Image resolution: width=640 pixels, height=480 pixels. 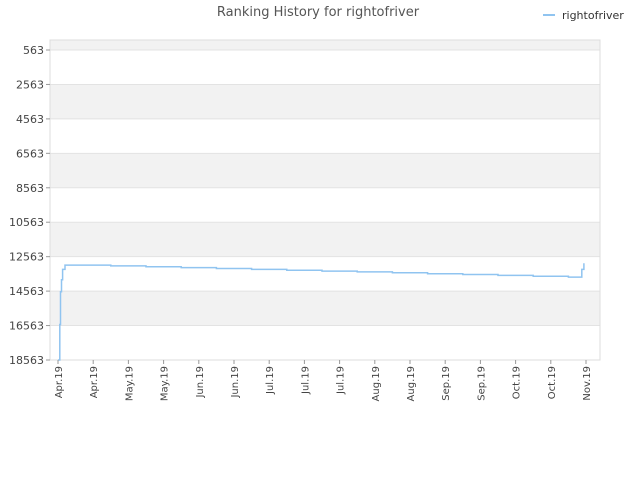 I want to click on y-tick-label: 14563, so click(x=26, y=291).